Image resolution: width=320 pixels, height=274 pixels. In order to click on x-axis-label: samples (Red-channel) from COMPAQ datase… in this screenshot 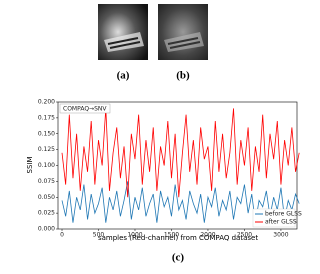, I will do `click(178, 238)`.